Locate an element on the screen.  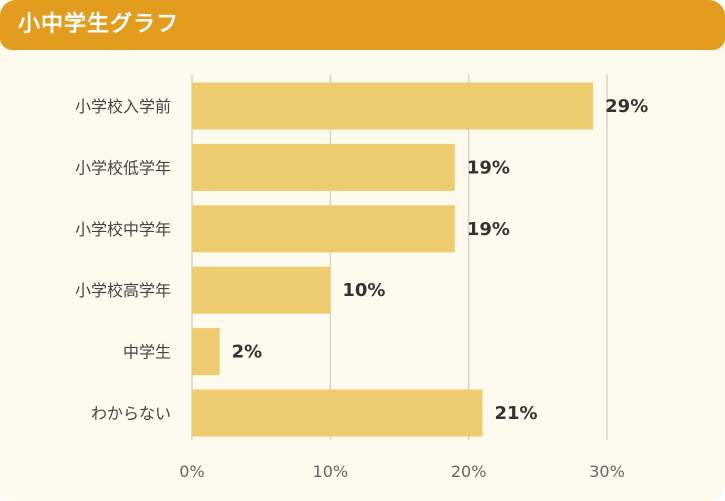
category-label: 小学校入学前 is located at coordinates (123, 106).